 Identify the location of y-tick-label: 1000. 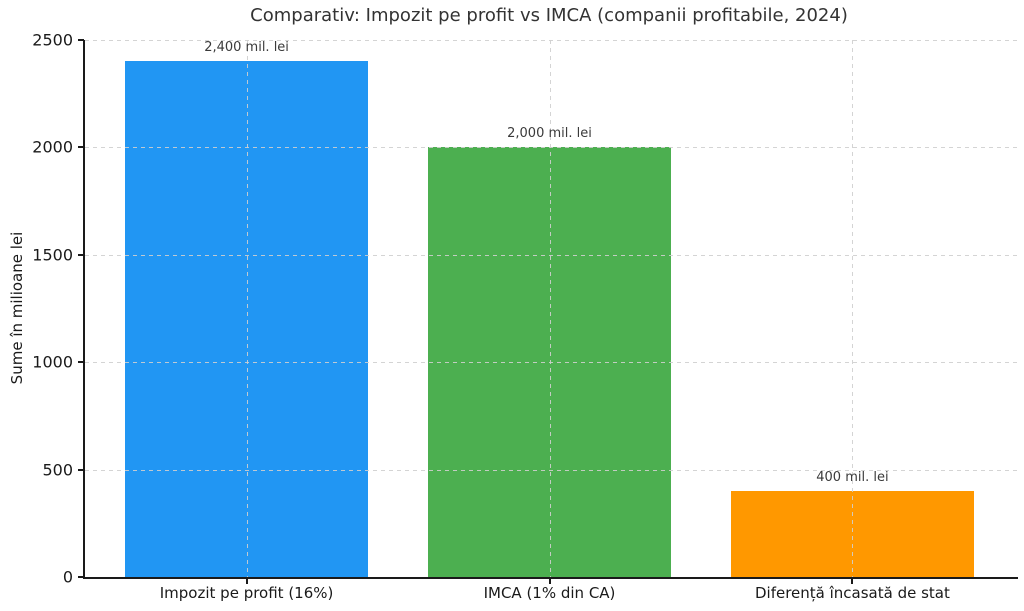
(52, 362).